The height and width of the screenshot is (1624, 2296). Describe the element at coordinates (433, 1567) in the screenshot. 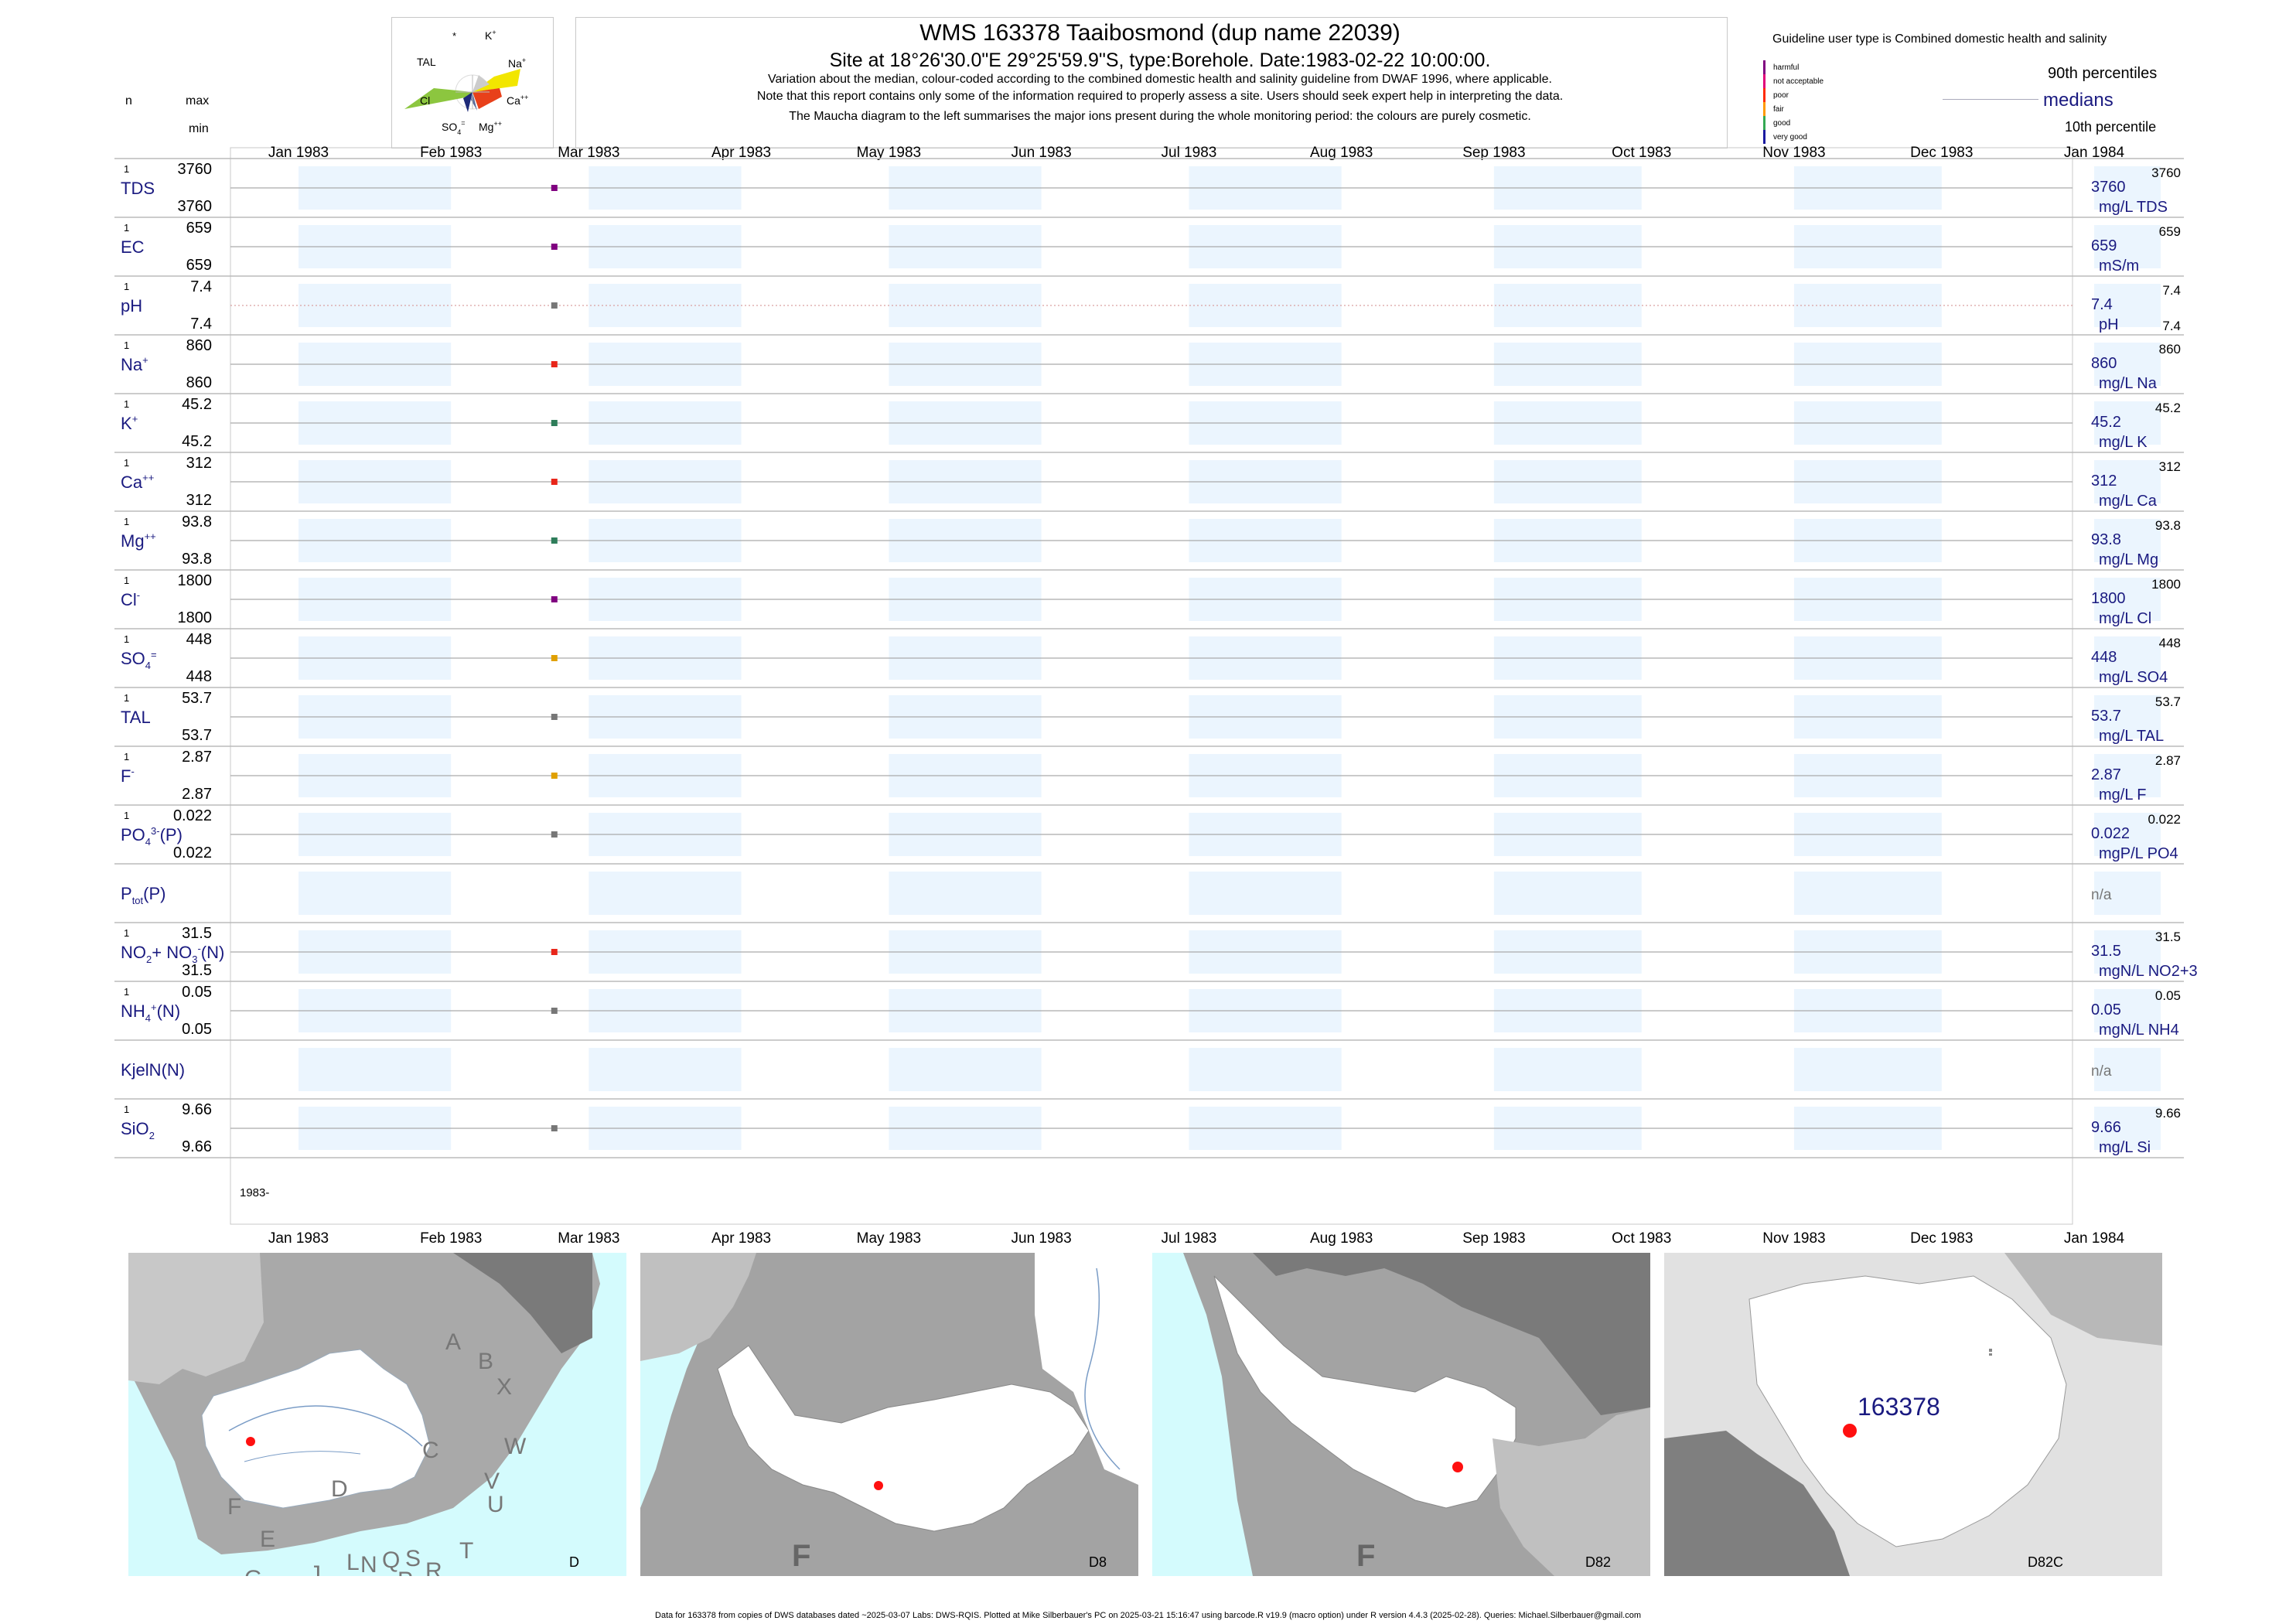

I see `map-d-region-label: R` at that location.